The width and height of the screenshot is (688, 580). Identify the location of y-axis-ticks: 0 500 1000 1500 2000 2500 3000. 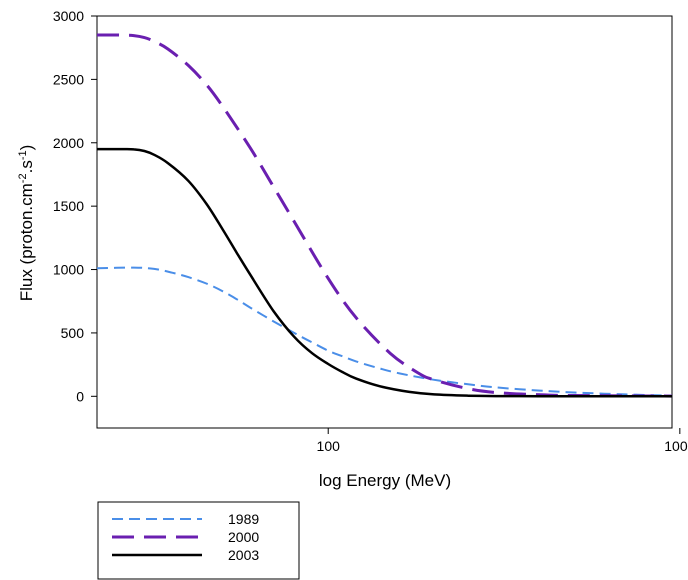
(75, 206).